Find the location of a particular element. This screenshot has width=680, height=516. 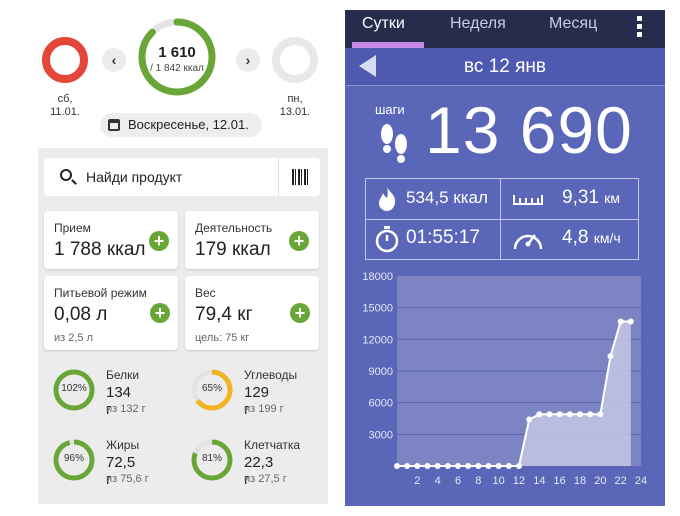

y-tick-label: 15000 is located at coordinates (377, 309).